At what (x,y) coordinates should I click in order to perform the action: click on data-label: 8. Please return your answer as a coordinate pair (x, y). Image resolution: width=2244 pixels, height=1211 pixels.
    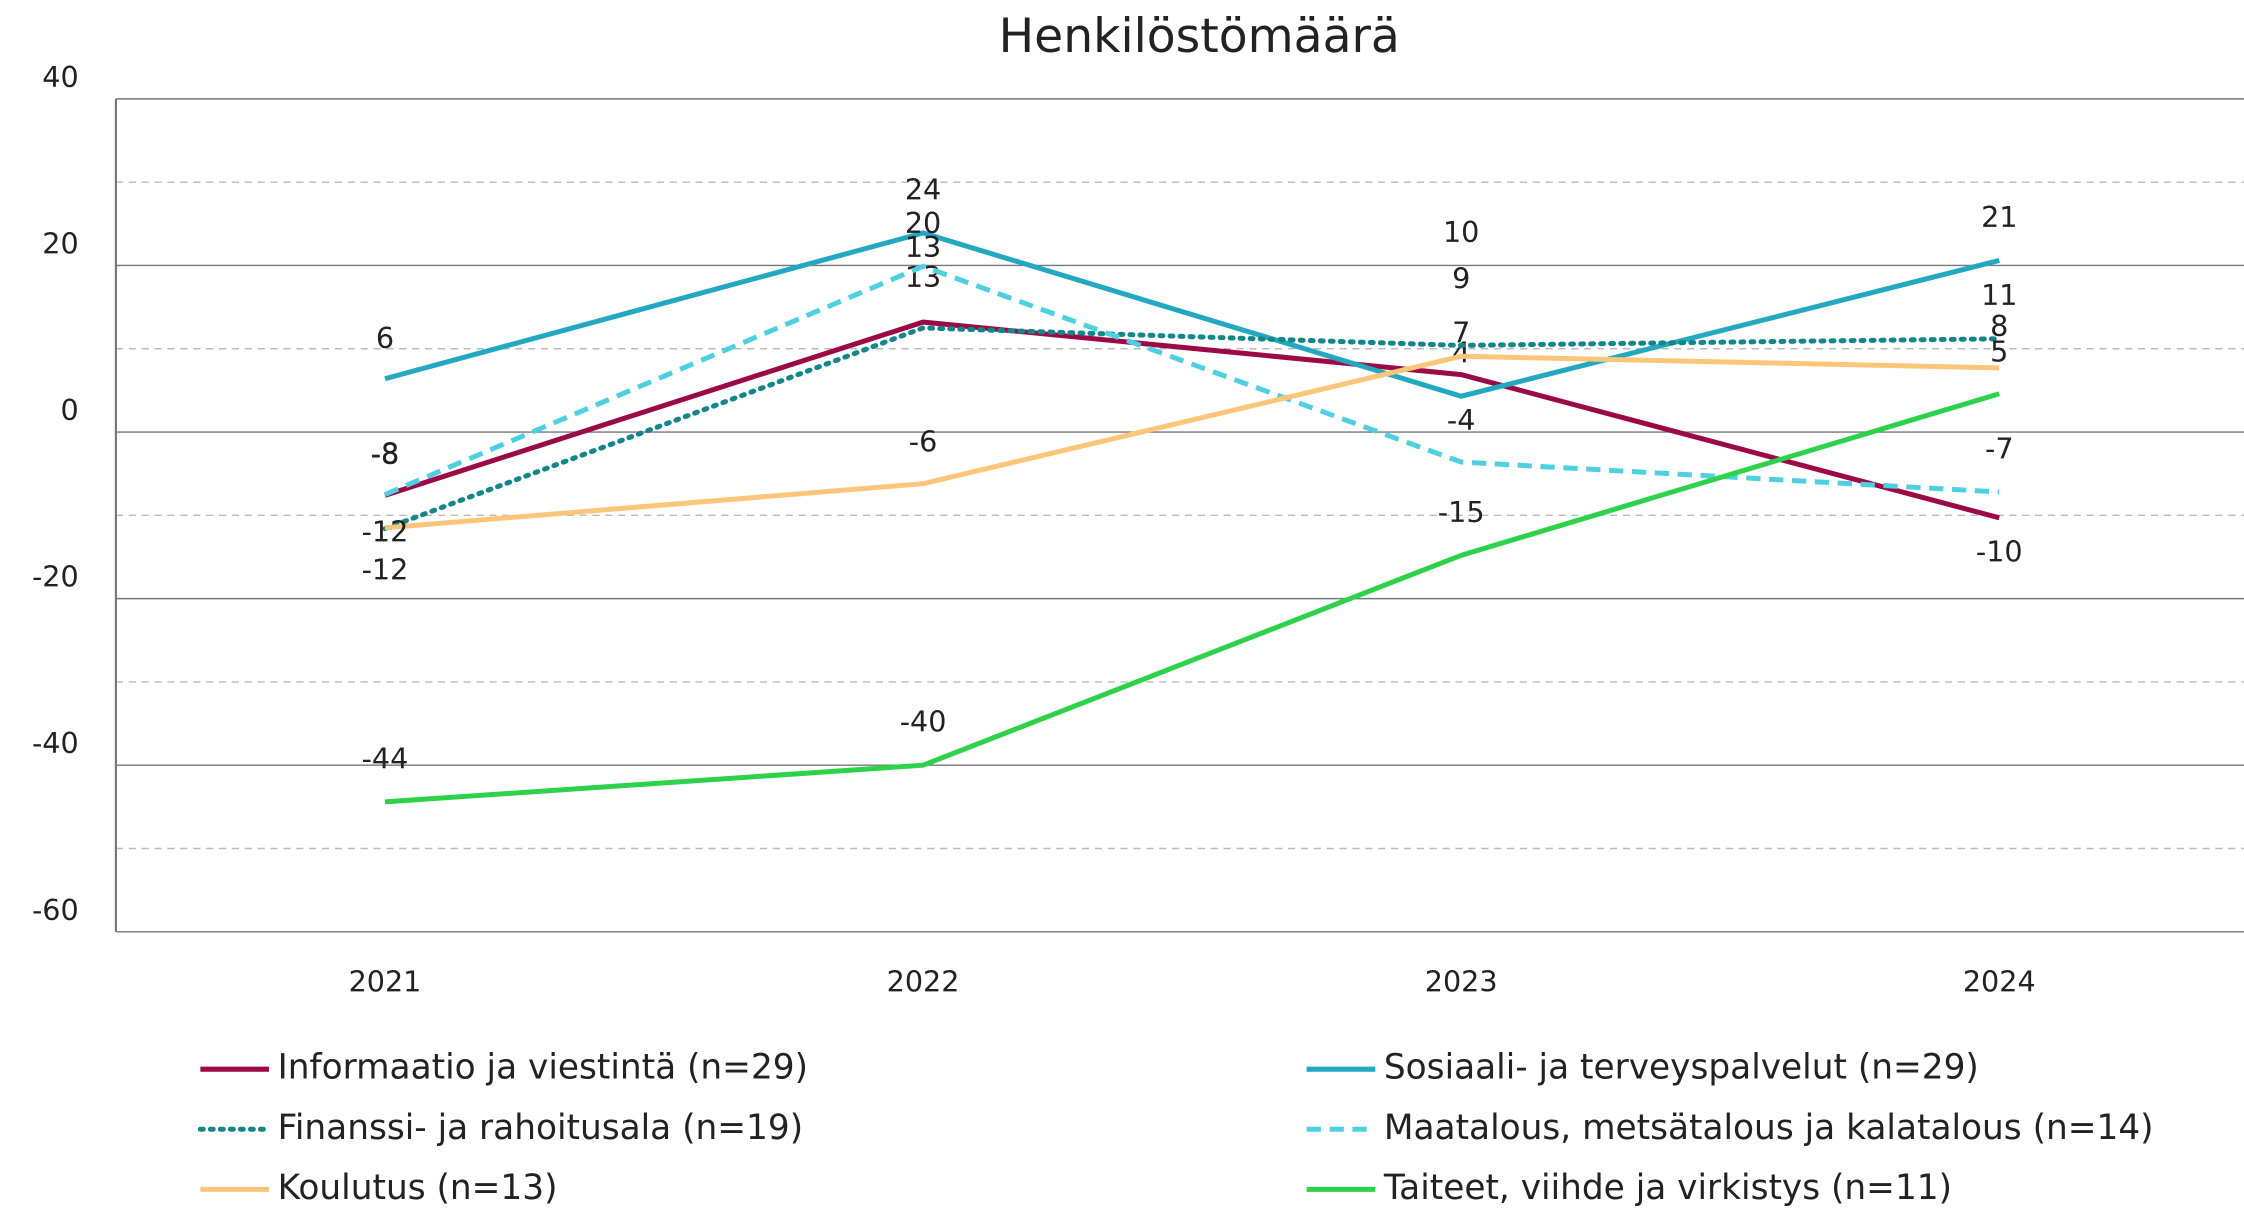
    Looking at the image, I should click on (1999, 326).